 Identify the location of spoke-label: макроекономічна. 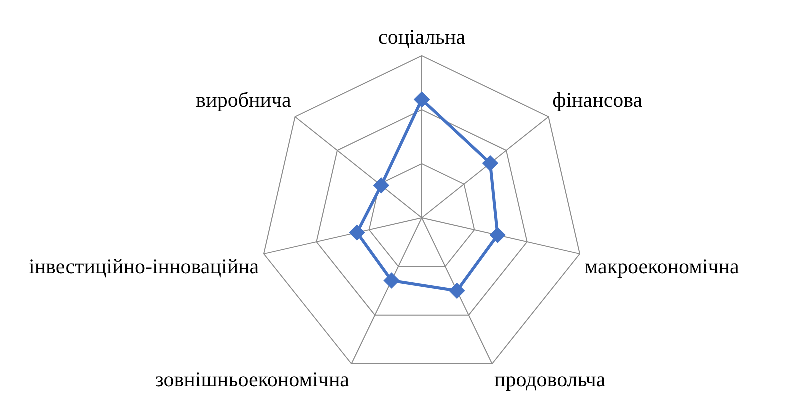
(662, 266).